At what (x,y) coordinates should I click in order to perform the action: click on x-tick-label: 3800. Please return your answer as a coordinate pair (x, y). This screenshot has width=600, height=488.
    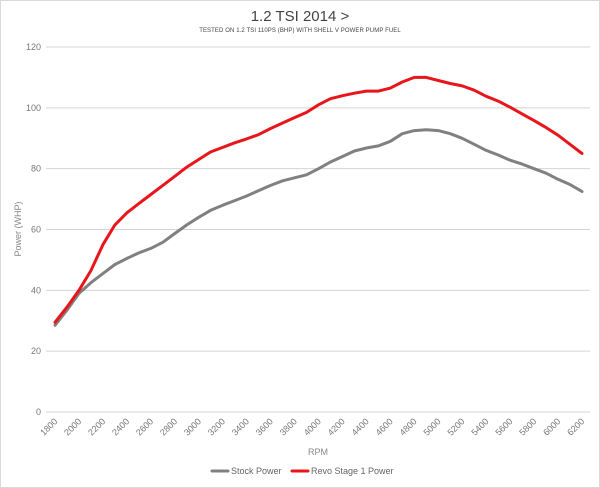
    Looking at the image, I should click on (288, 426).